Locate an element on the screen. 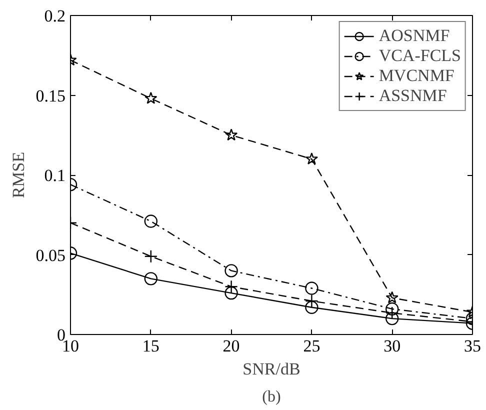 The height and width of the screenshot is (410, 486). y-tick-label: 0.1 is located at coordinates (55, 175).